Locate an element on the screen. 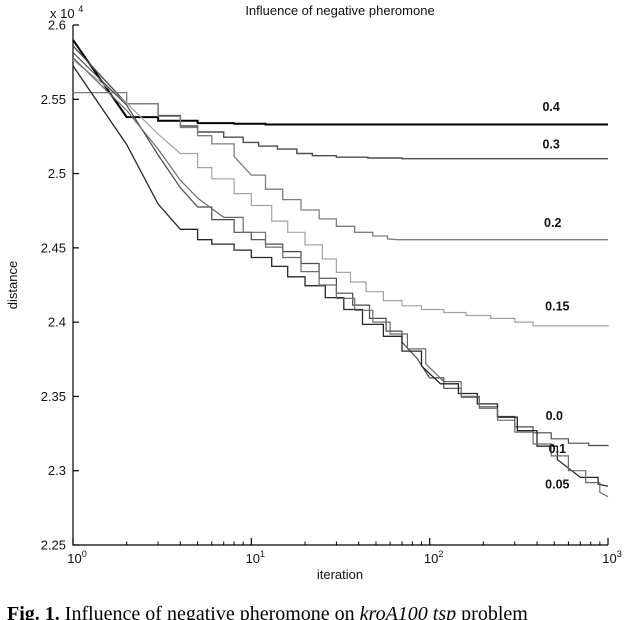  x-tick-label-exp: 3 is located at coordinates (619, 554).